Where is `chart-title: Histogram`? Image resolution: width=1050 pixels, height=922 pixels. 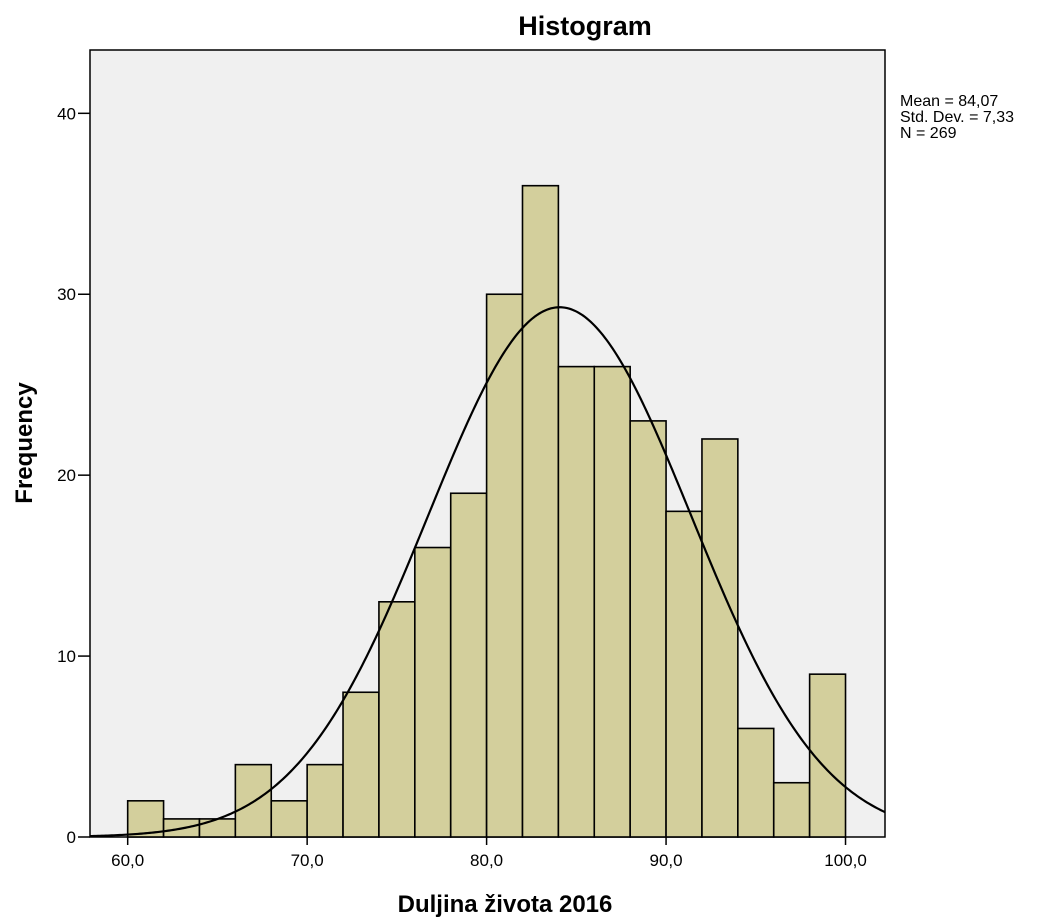
chart-title: Histogram is located at coordinates (585, 26).